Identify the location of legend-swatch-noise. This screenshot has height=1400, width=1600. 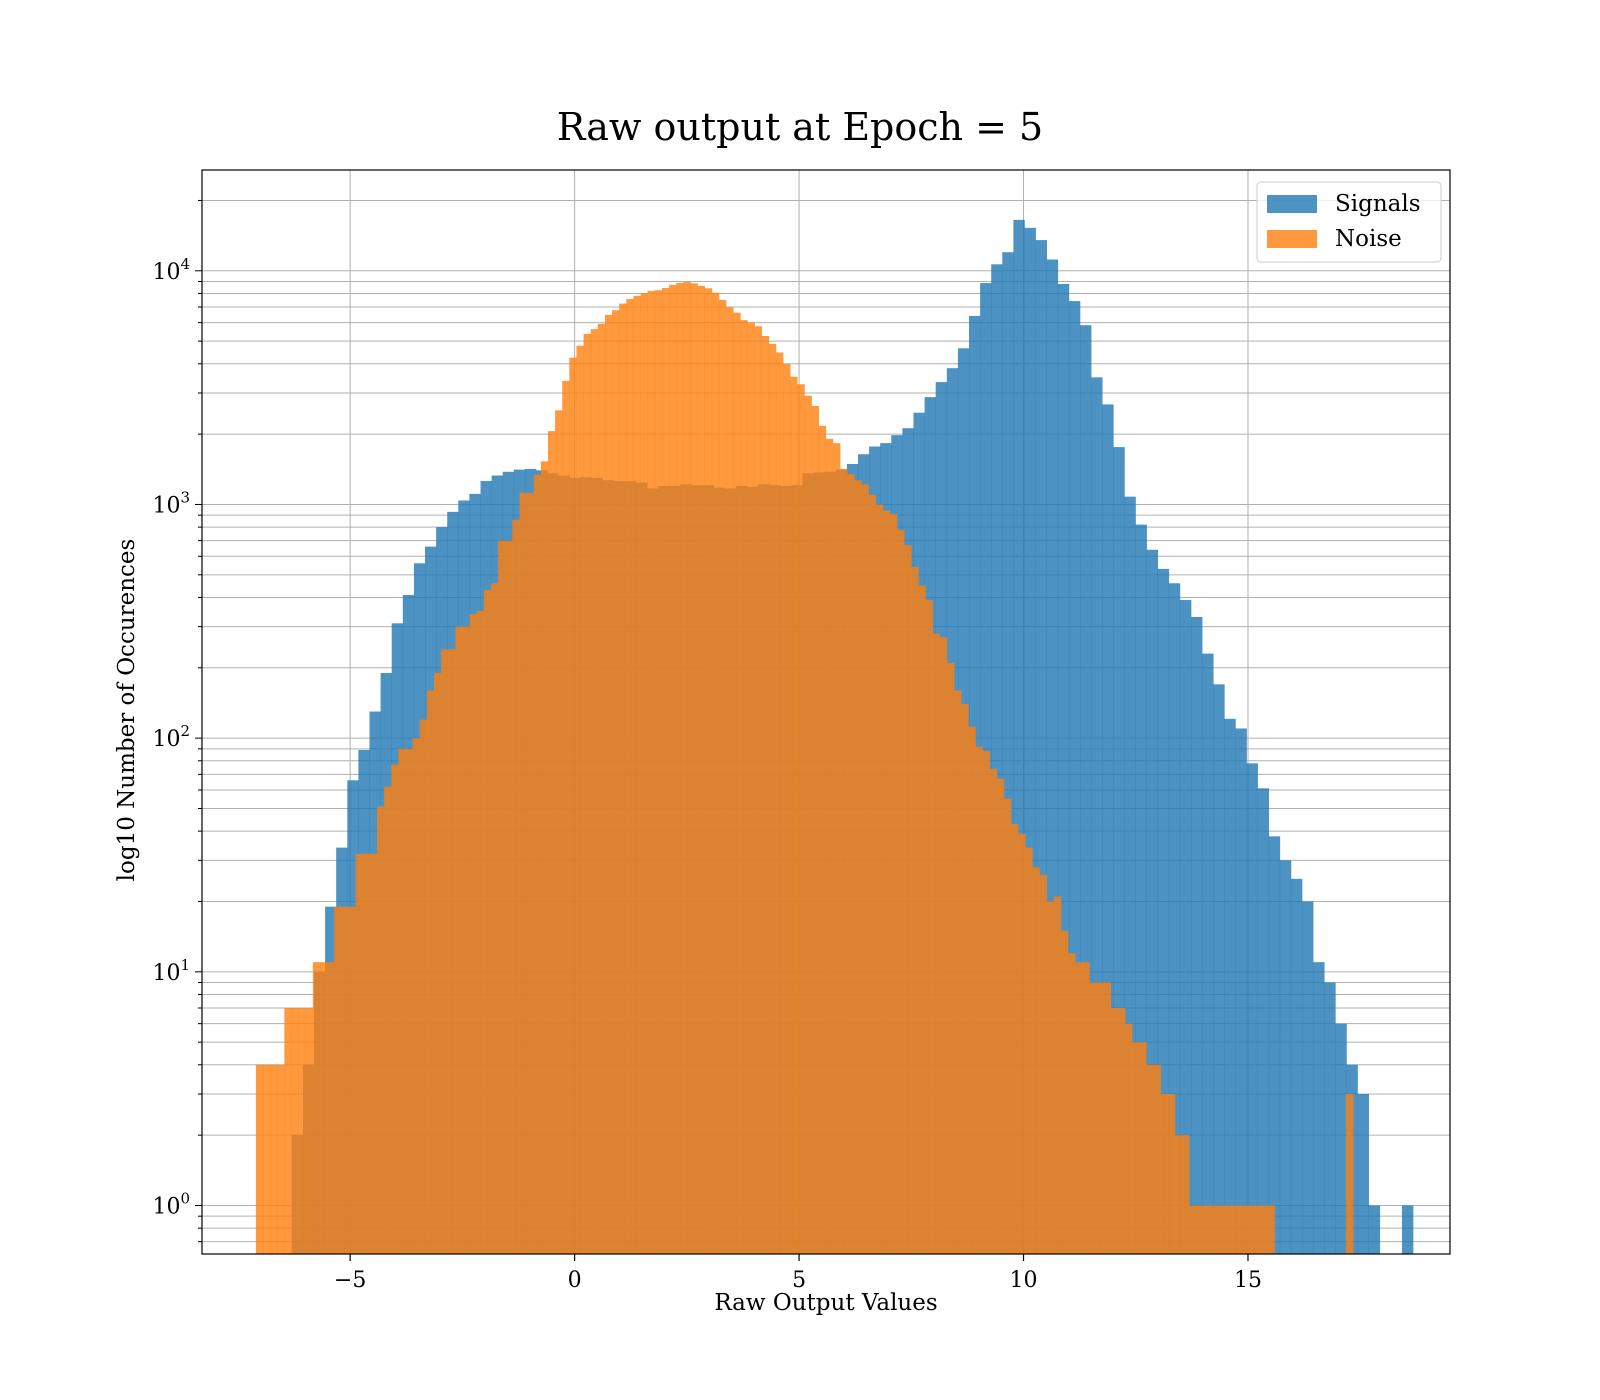
(1292, 239).